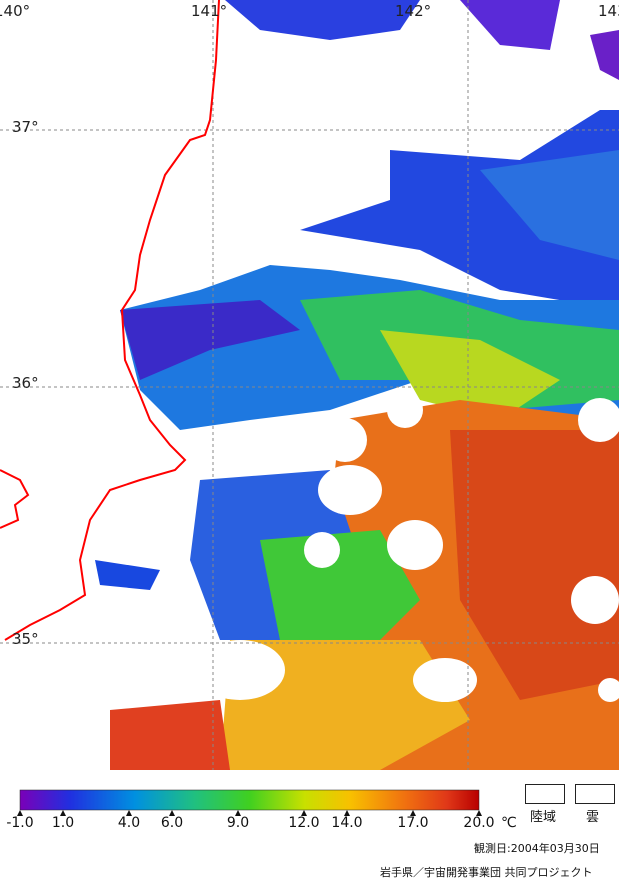 The width and height of the screenshot is (619, 881). What do you see at coordinates (209, 11) in the screenshot?
I see `longitude-label: 141°` at bounding box center [209, 11].